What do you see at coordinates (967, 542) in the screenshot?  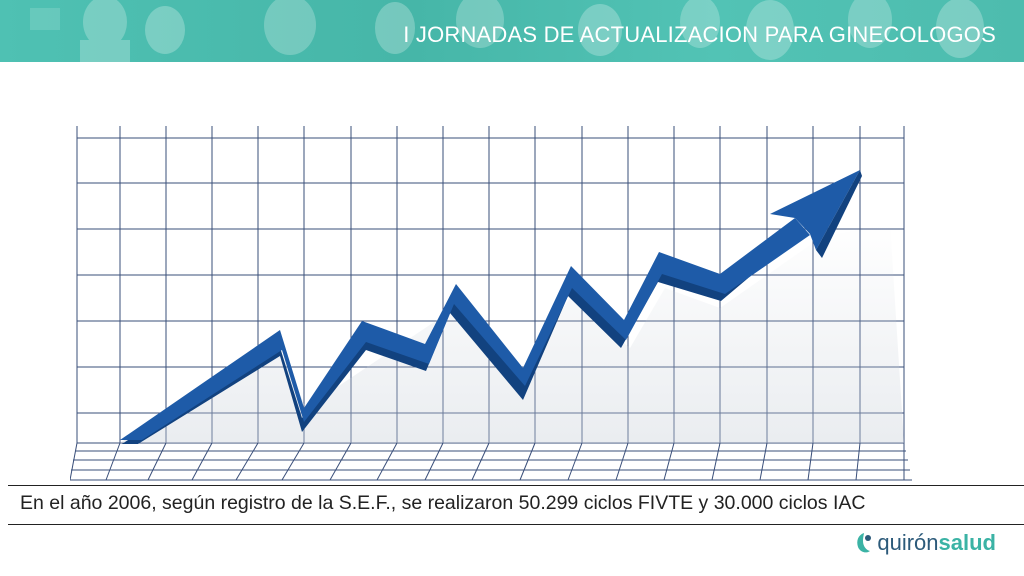 I see `logo-word-salud: salud` at bounding box center [967, 542].